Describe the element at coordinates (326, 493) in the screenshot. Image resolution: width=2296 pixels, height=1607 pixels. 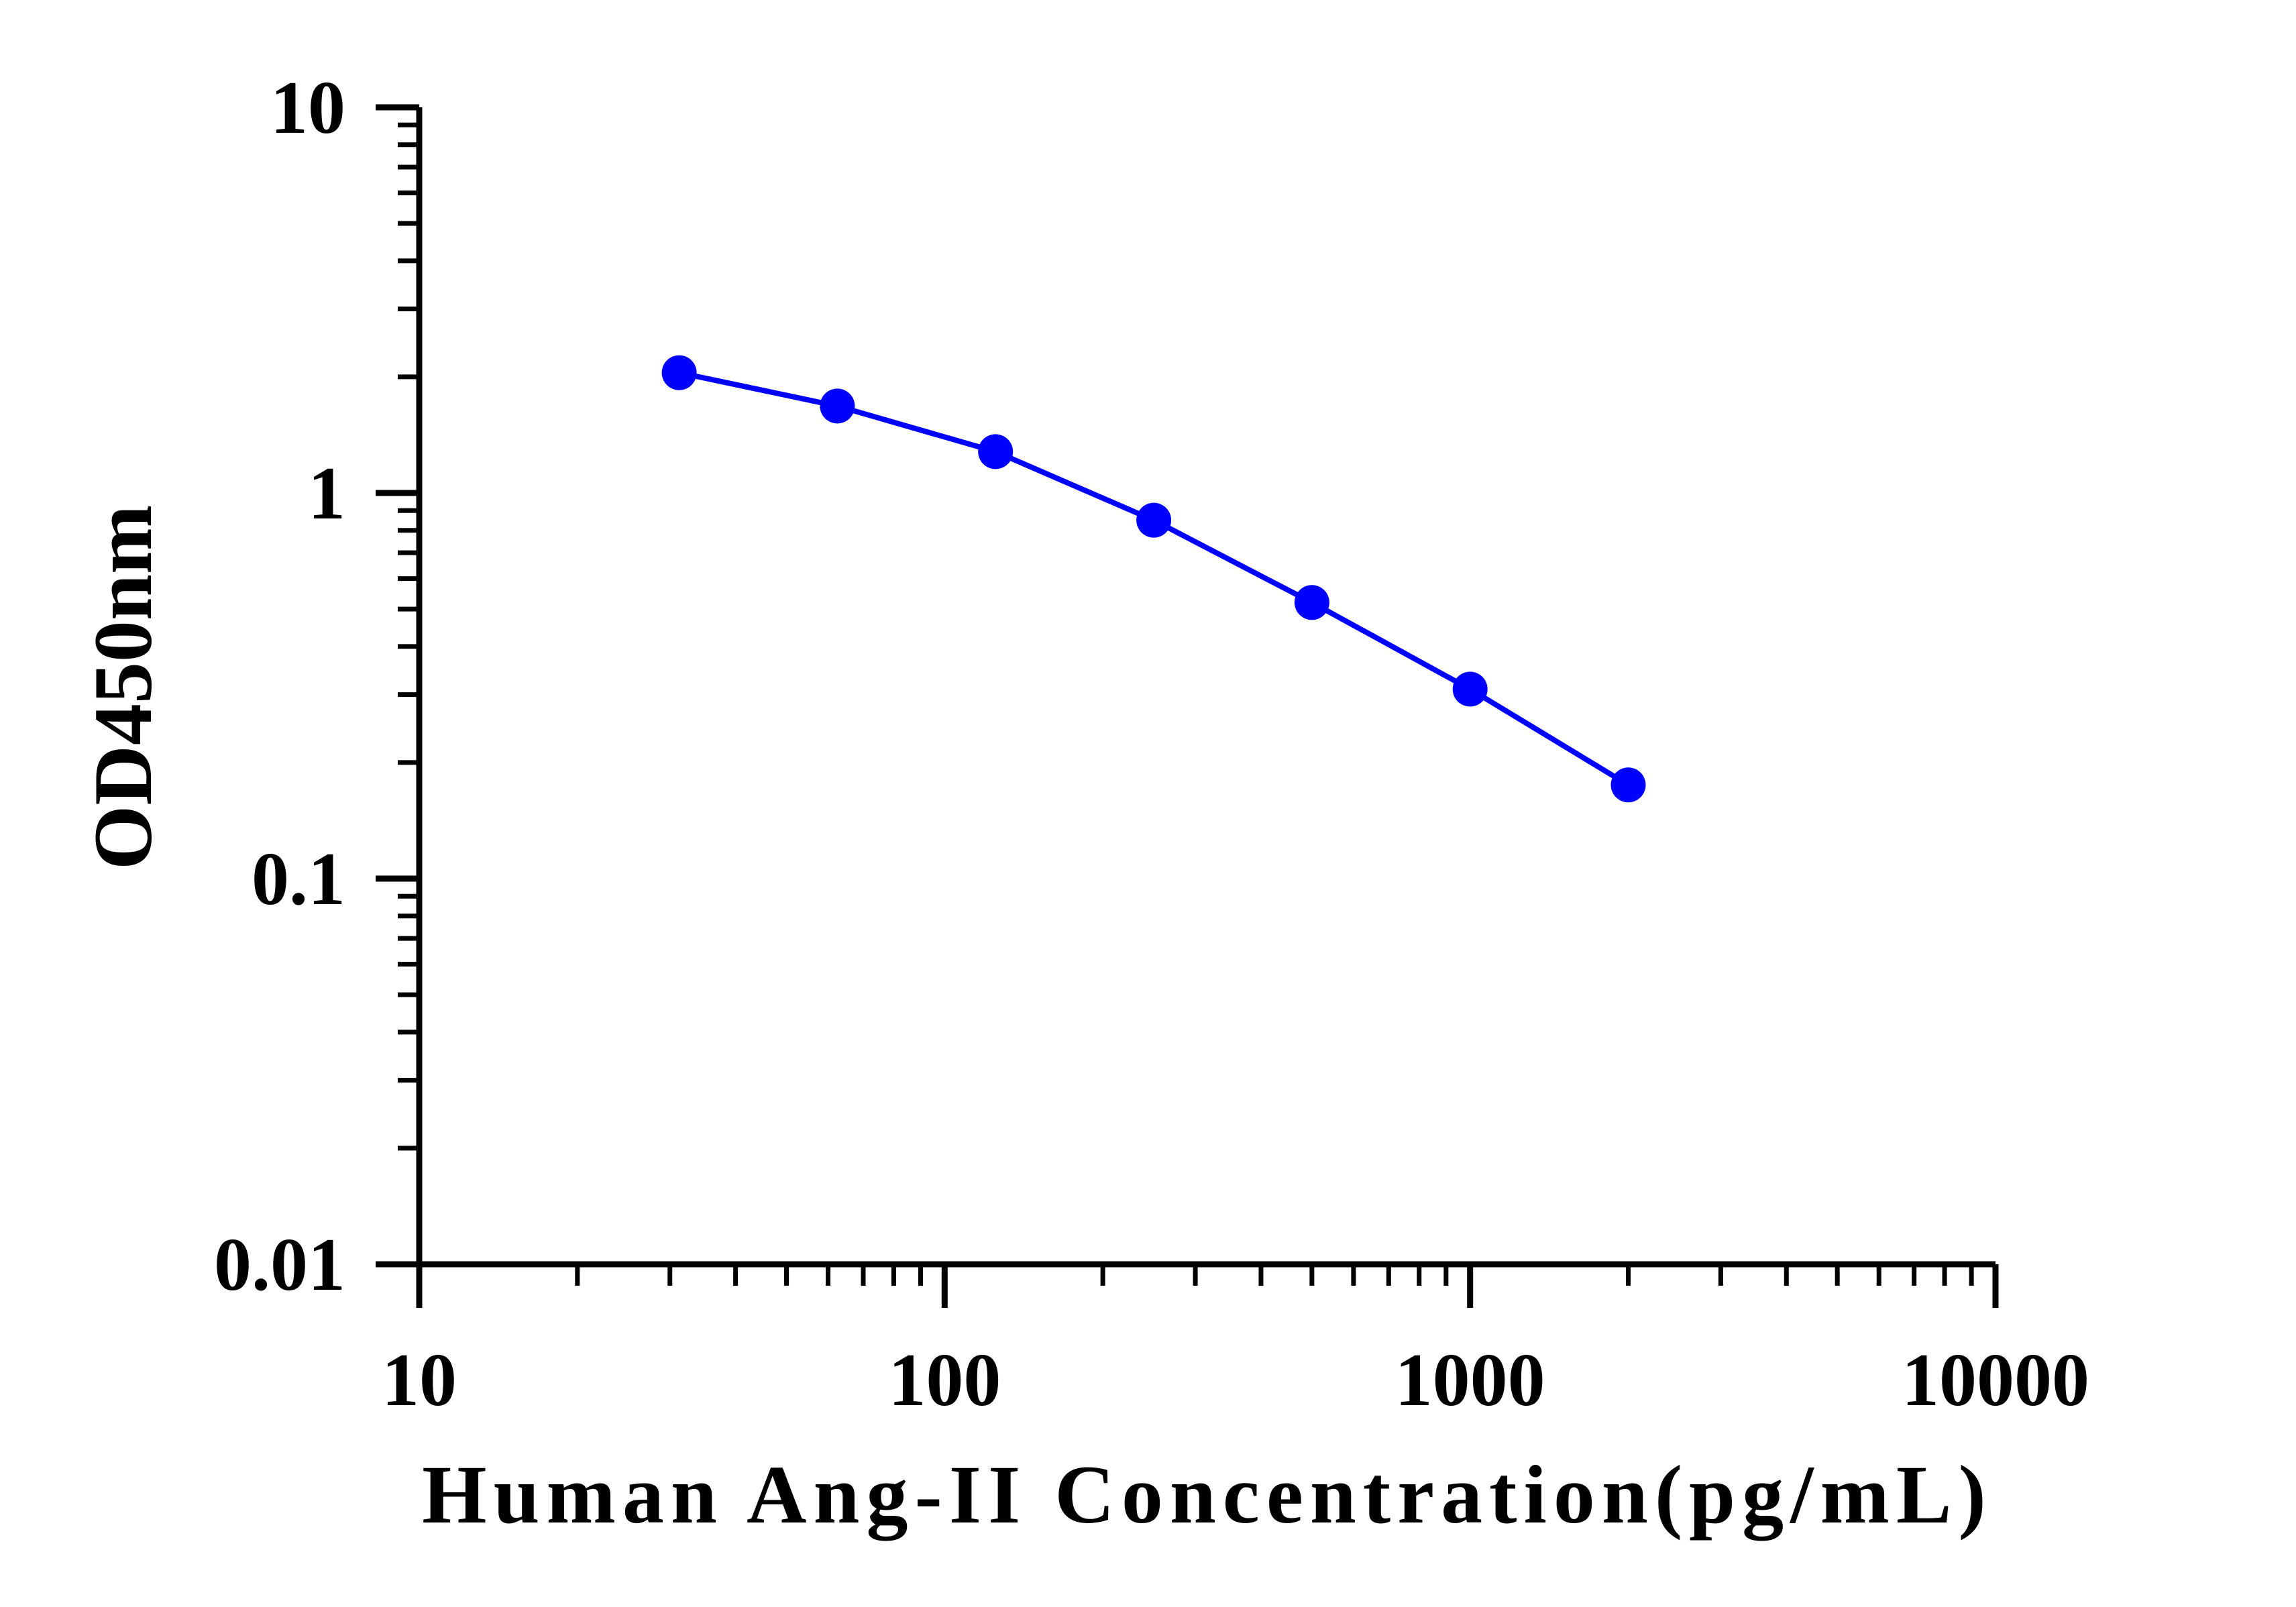
I see `y-tick-label: 1` at that location.